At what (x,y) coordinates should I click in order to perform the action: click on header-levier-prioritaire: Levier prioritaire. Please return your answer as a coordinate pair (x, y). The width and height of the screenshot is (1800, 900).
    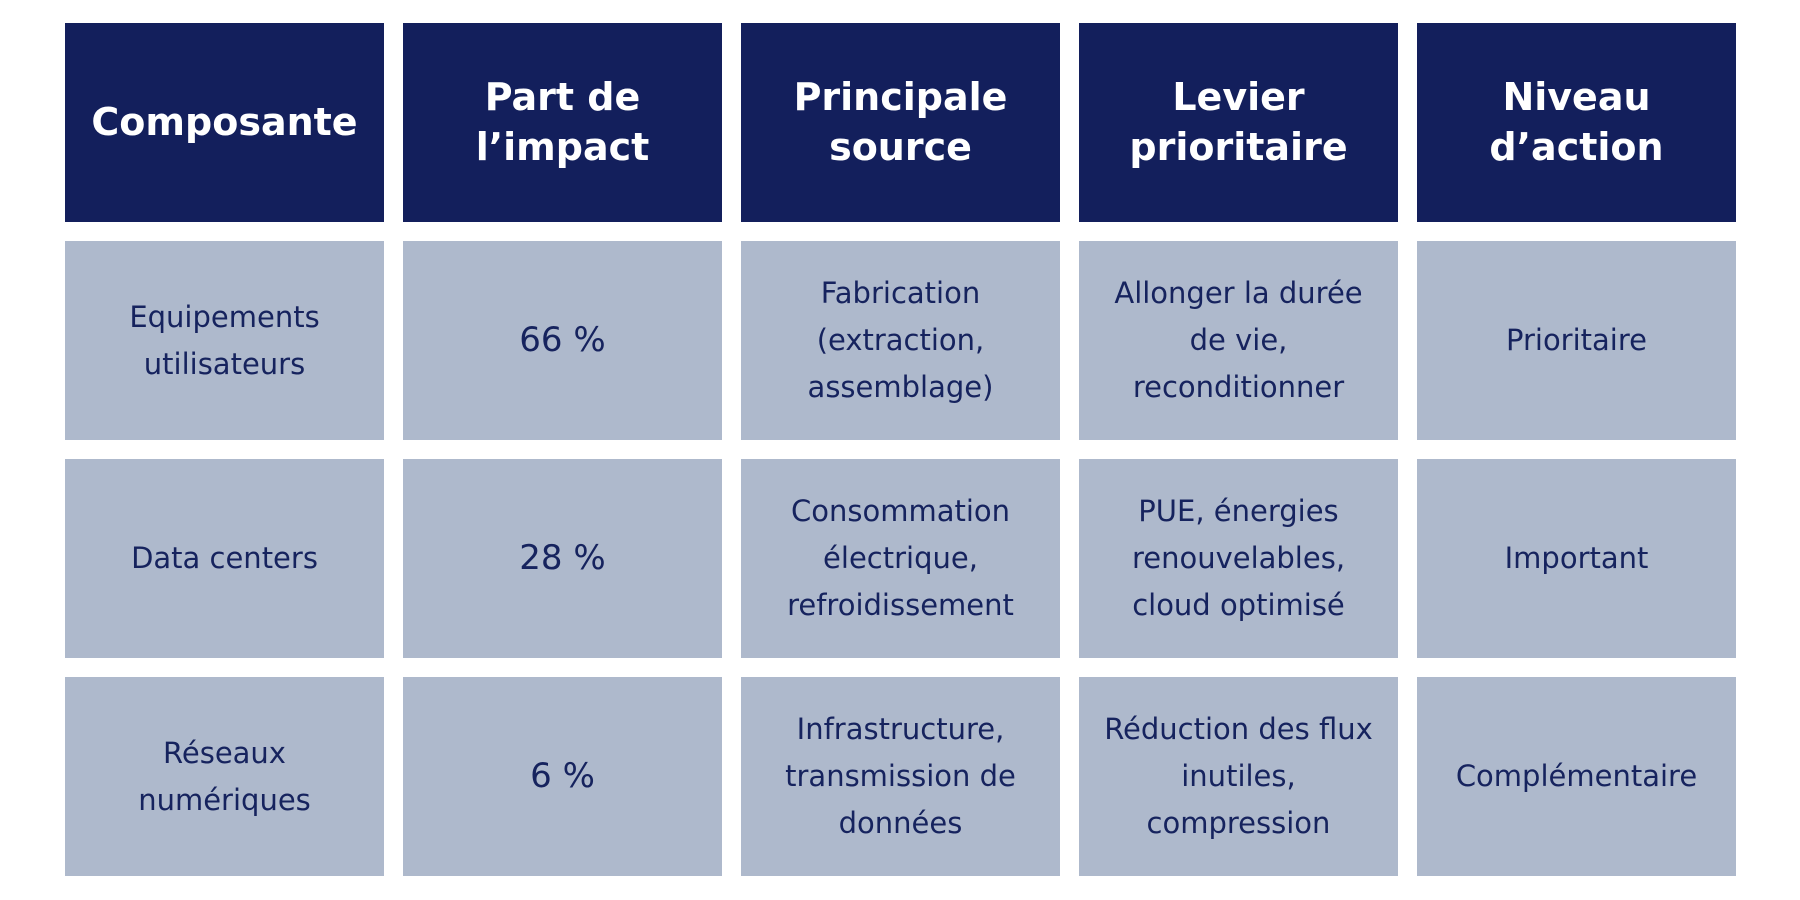
    Looking at the image, I should click on (1238, 122).